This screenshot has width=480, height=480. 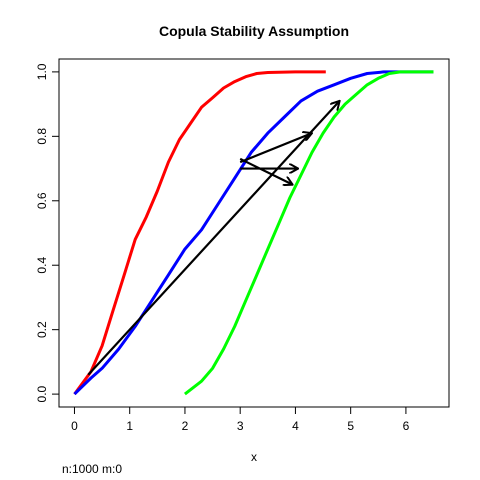 What do you see at coordinates (254, 457) in the screenshot?
I see `x-axis-label: x` at bounding box center [254, 457].